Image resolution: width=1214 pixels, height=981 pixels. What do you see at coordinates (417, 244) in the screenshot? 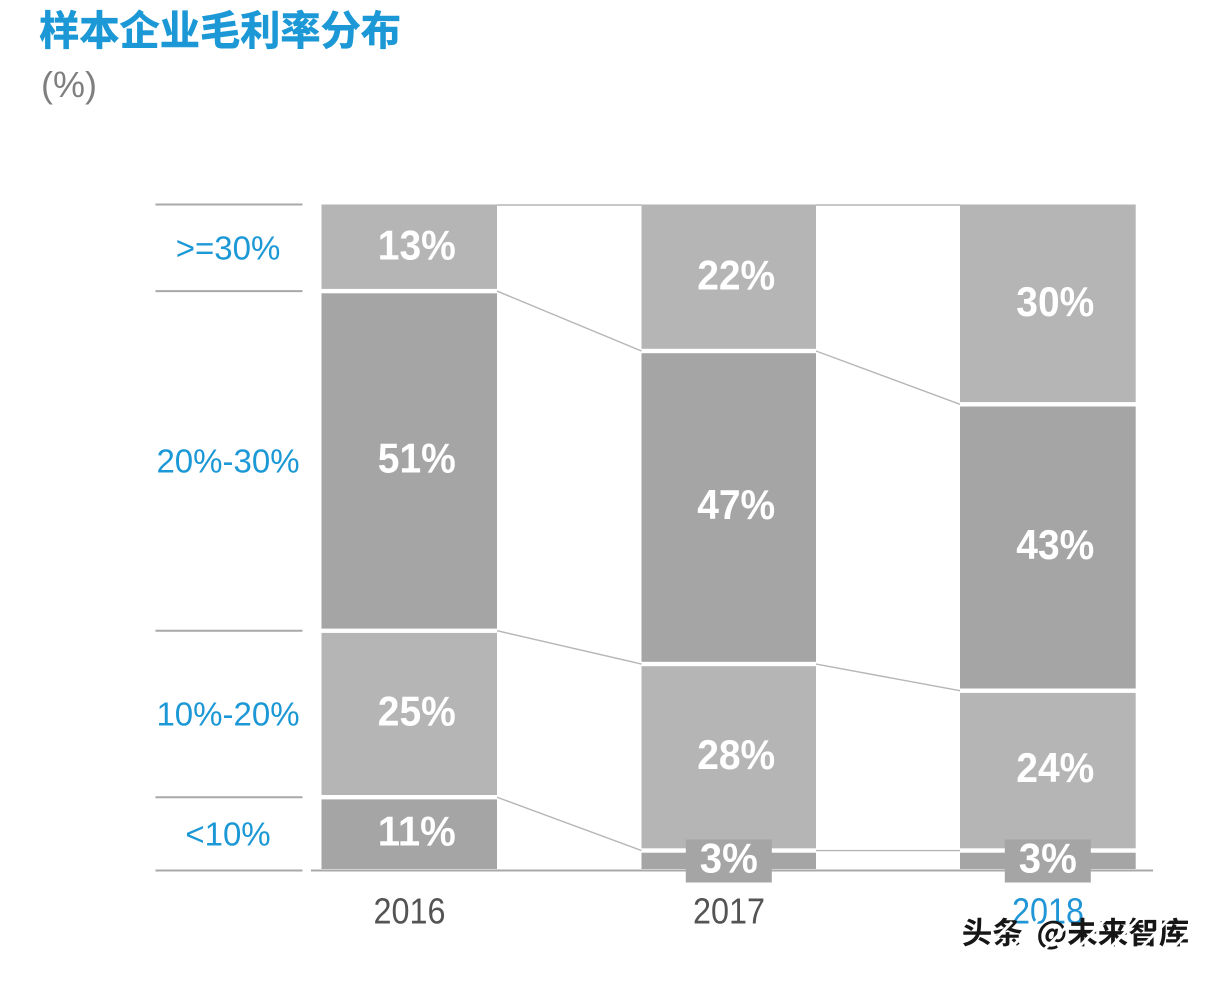
I see `svg-text: 13%` at bounding box center [417, 244].